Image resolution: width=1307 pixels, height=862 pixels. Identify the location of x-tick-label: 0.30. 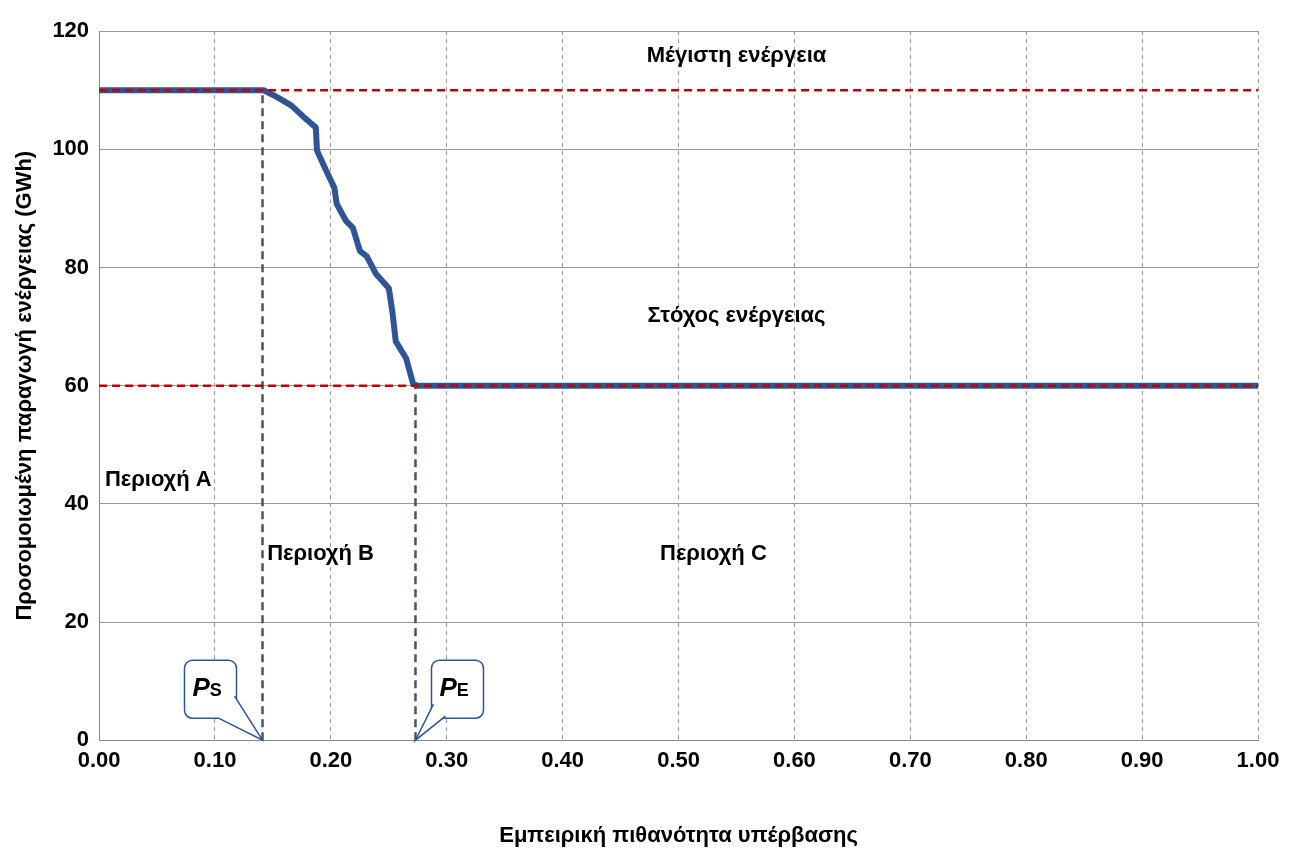
(447, 760).